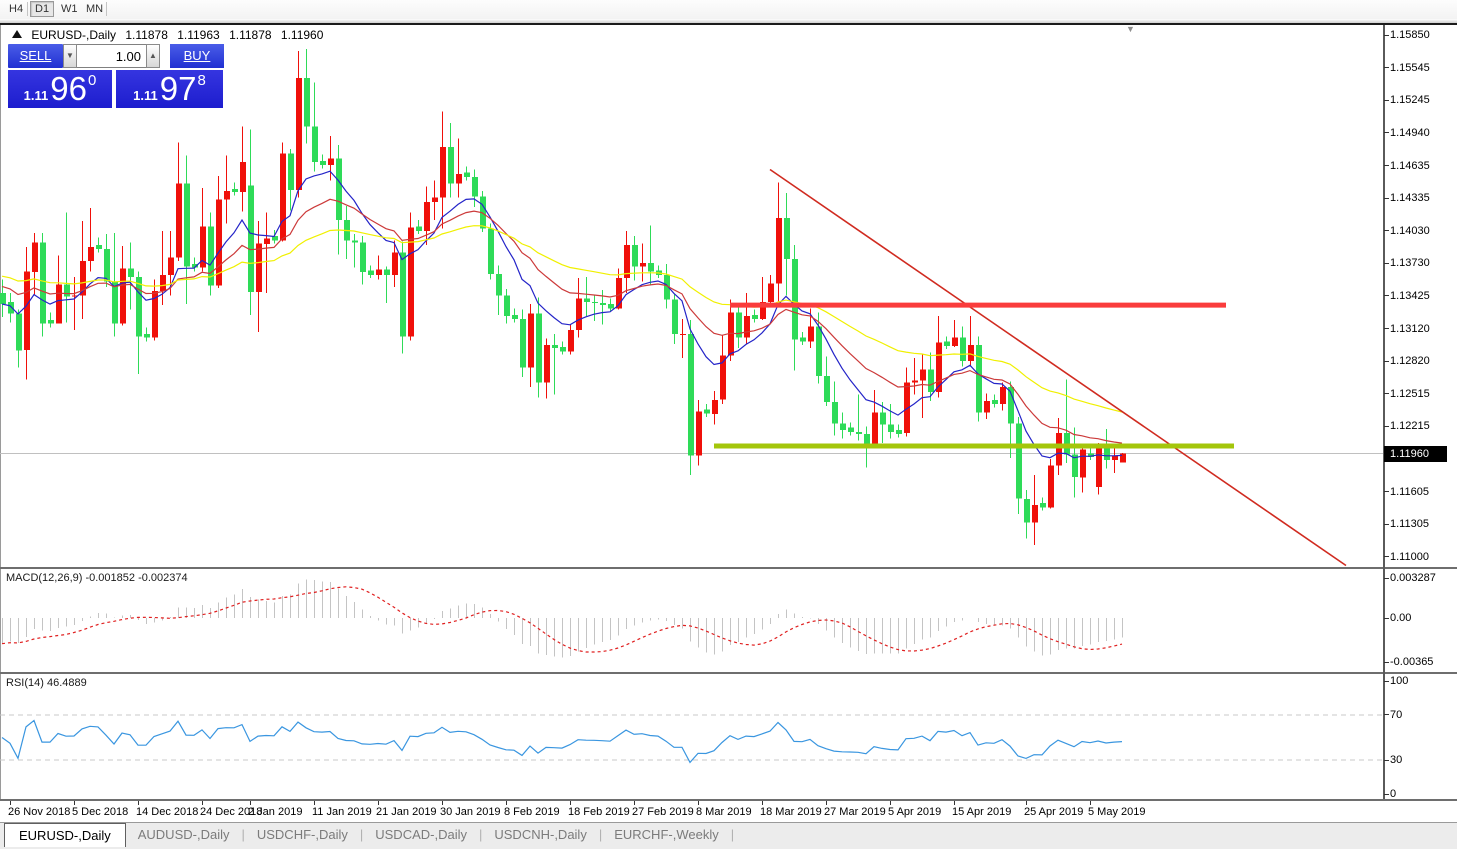 The height and width of the screenshot is (849, 1457). What do you see at coordinates (1396, 760) in the screenshot?
I see `rsi-axis-label: 30` at bounding box center [1396, 760].